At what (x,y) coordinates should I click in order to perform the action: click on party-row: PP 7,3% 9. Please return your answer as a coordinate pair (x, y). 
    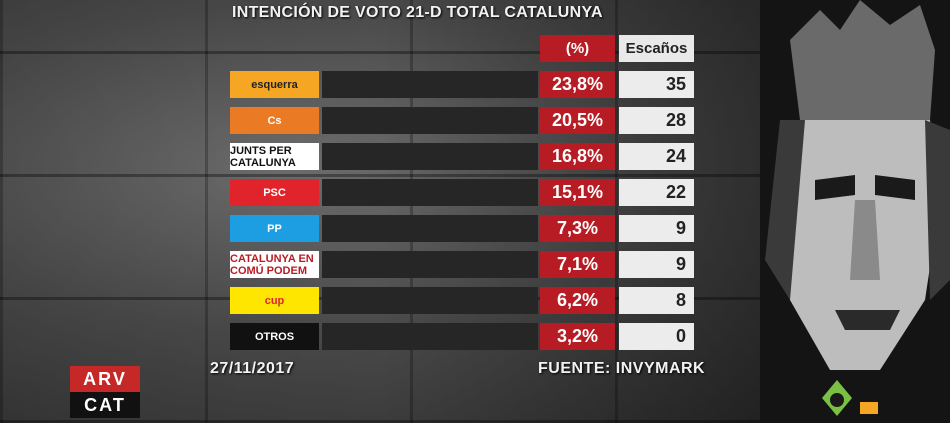
    Looking at the image, I should click on (462, 228).